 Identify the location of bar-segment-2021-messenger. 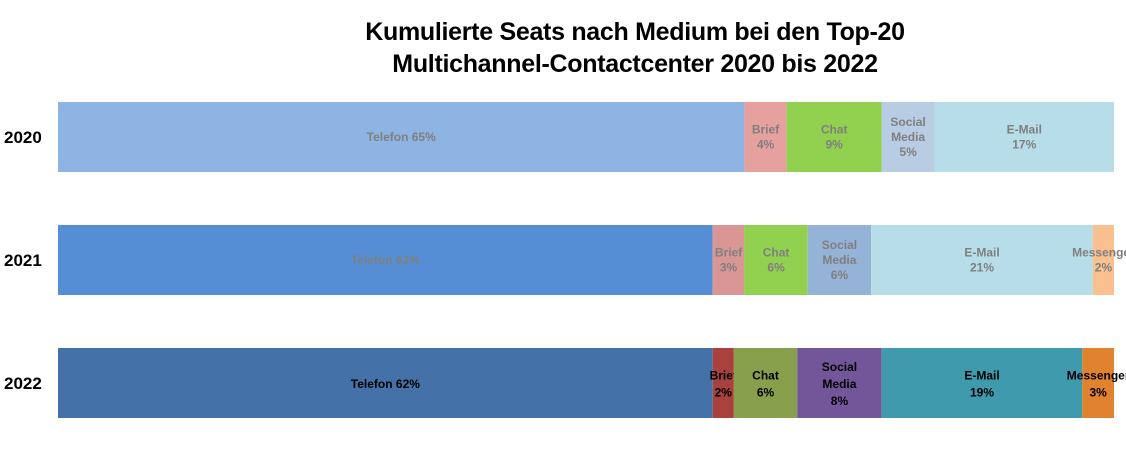
(1103, 260).